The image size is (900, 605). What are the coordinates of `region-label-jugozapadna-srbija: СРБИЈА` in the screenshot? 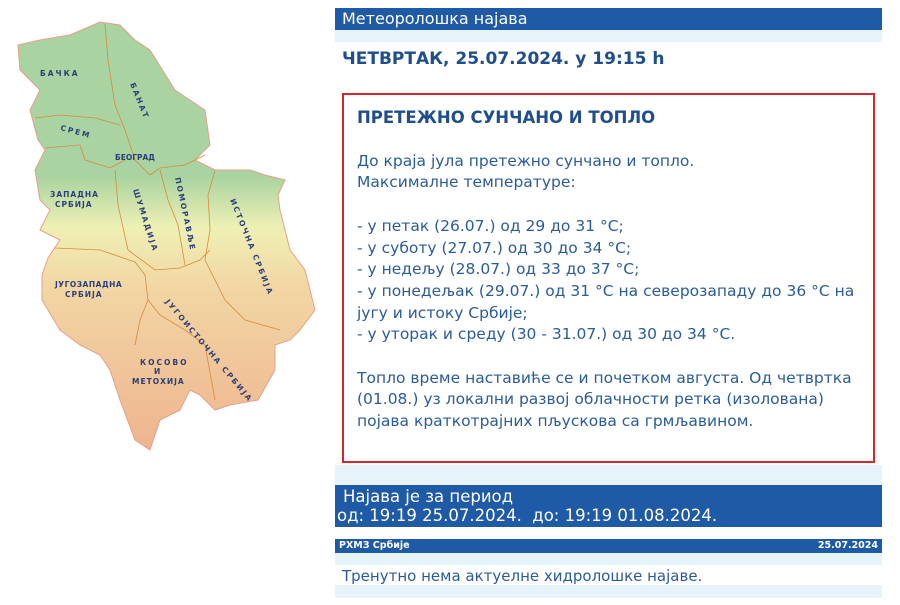 It's located at (84, 294).